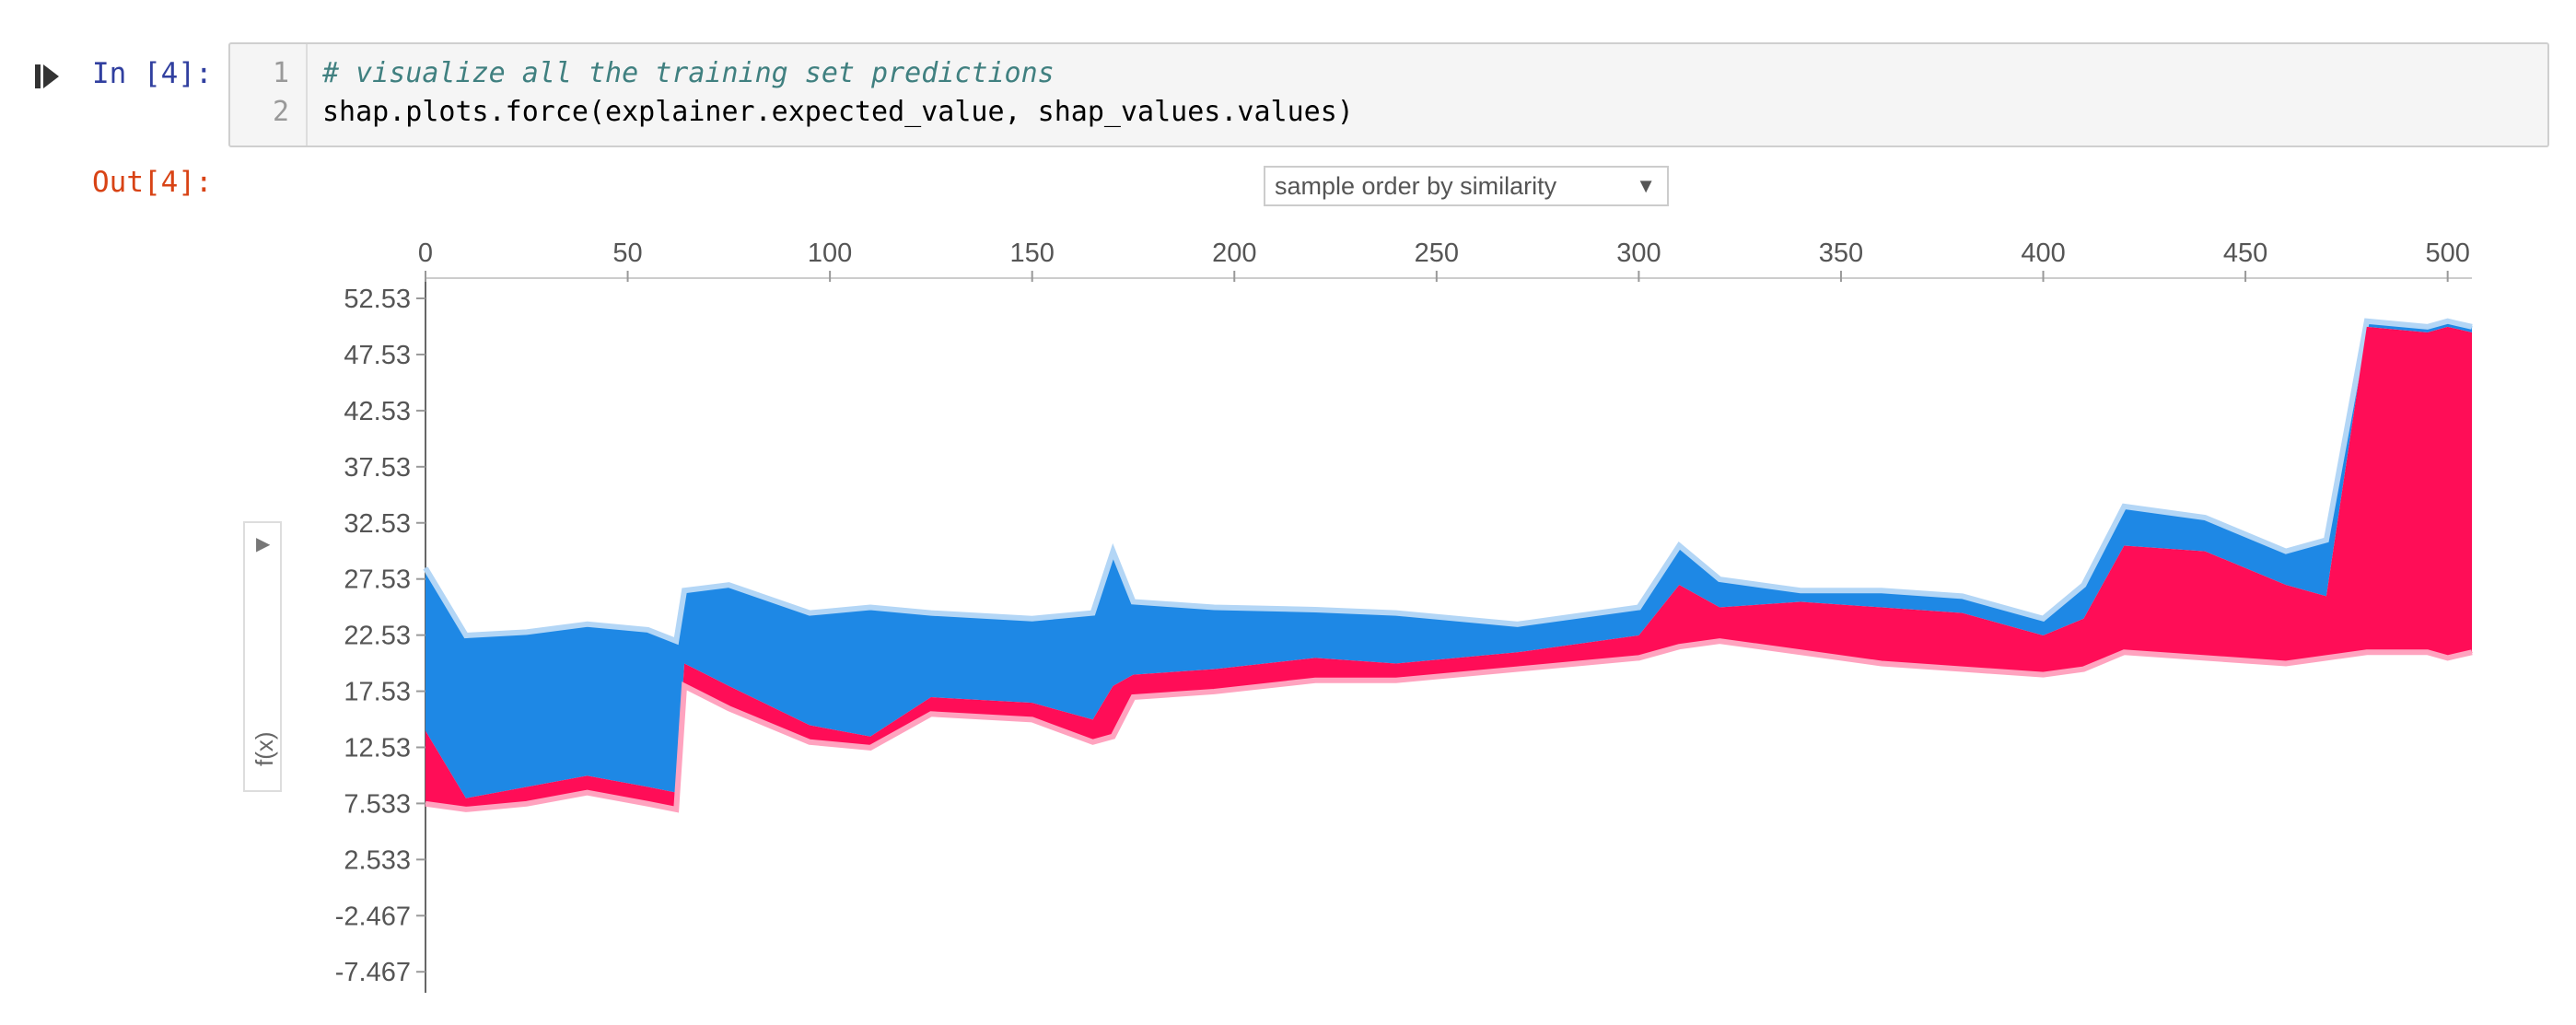 The height and width of the screenshot is (1025, 2576). What do you see at coordinates (48, 76) in the screenshot?
I see `run-cell-icon` at bounding box center [48, 76].